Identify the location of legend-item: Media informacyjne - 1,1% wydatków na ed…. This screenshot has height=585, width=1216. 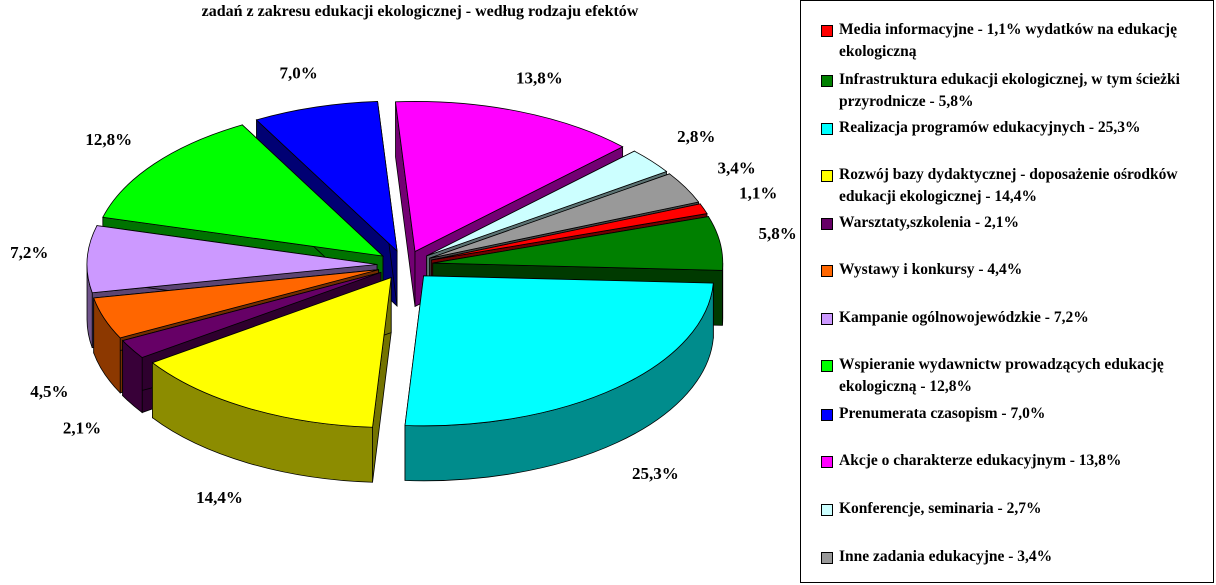
(1014, 41).